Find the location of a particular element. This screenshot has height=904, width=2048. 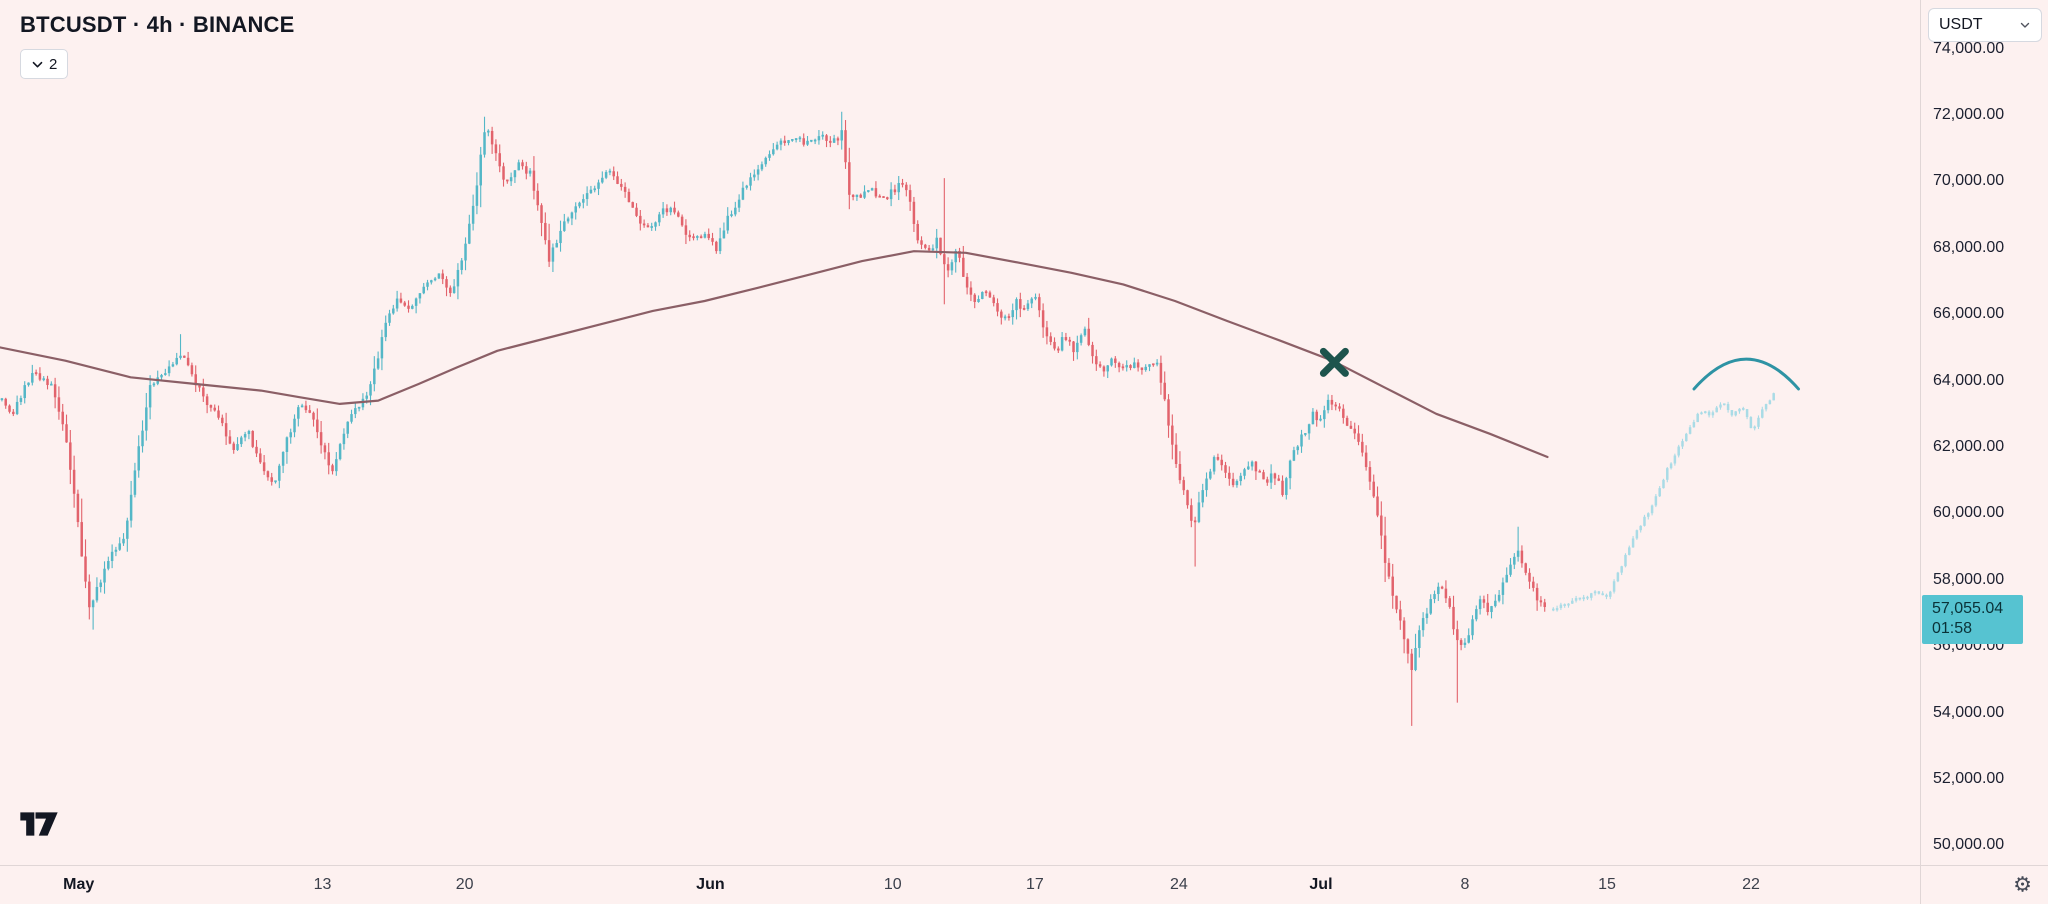

time-axis-label: 17 is located at coordinates (1034, 884).